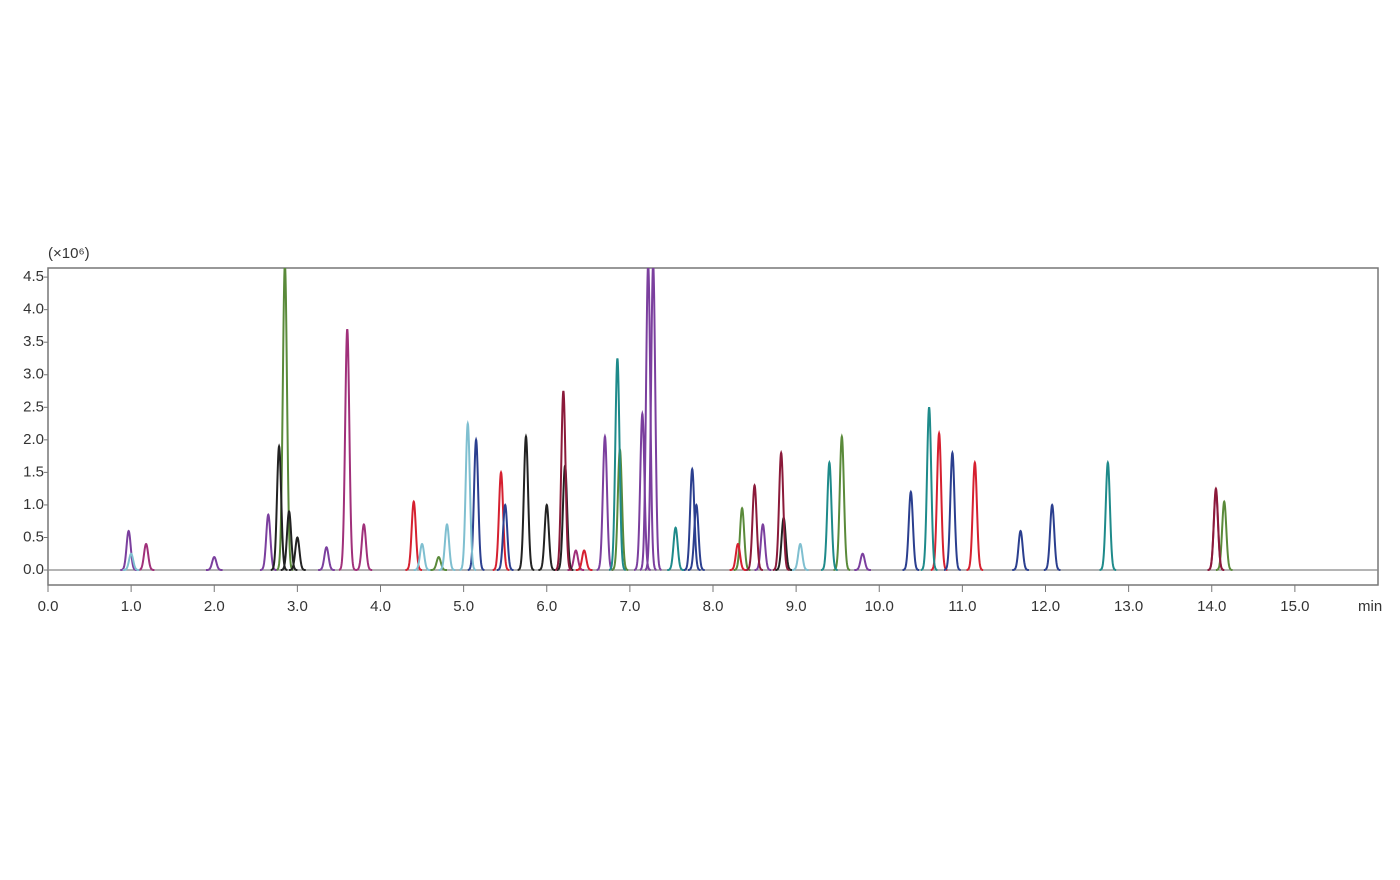 The width and height of the screenshot is (1400, 880). What do you see at coordinates (48, 606) in the screenshot?
I see `x-tick-label: 0.0` at bounding box center [48, 606].